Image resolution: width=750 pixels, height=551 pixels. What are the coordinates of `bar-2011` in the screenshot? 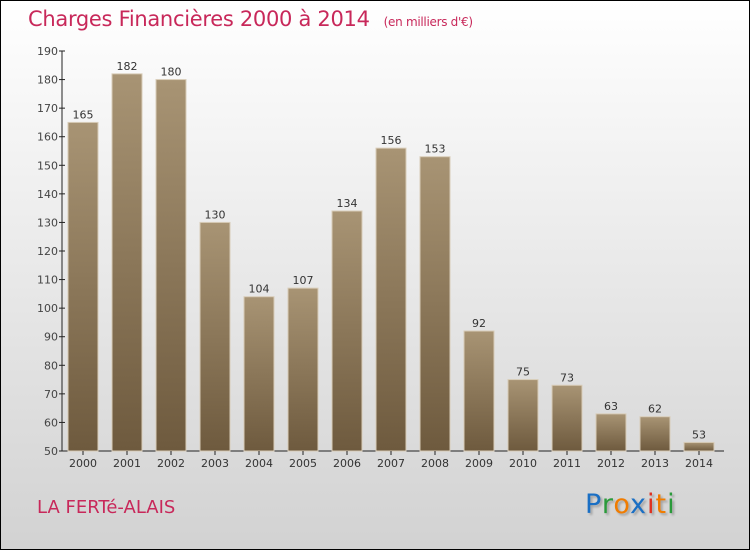 It's located at (567, 418).